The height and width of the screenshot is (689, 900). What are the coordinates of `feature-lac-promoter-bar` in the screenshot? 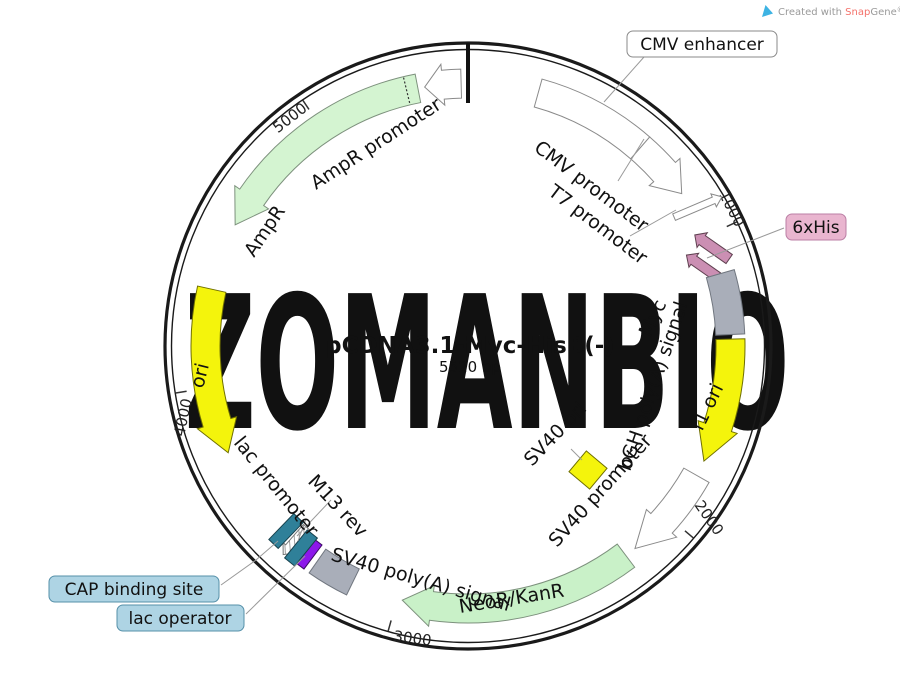 It's located at (301, 548).